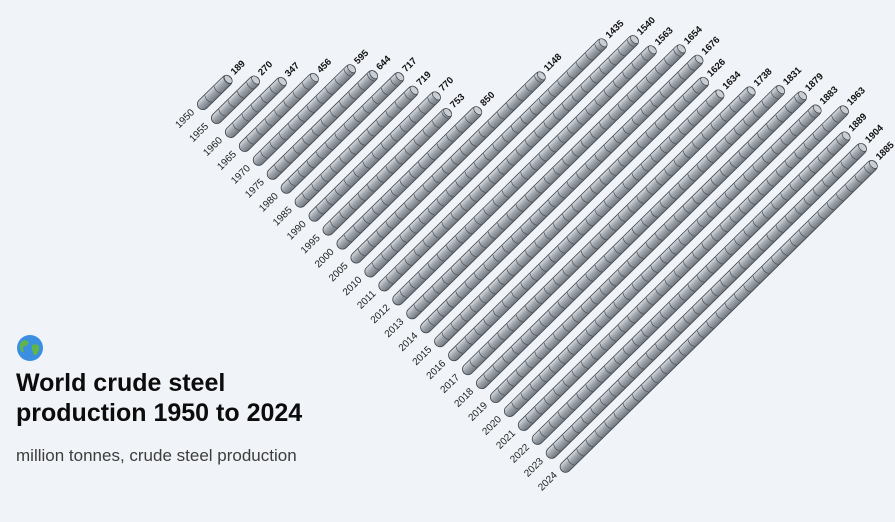 Image resolution: width=895 pixels, height=522 pixels. Describe the element at coordinates (366, 299) in the screenshot. I see `year-label-2011: 2011` at that location.